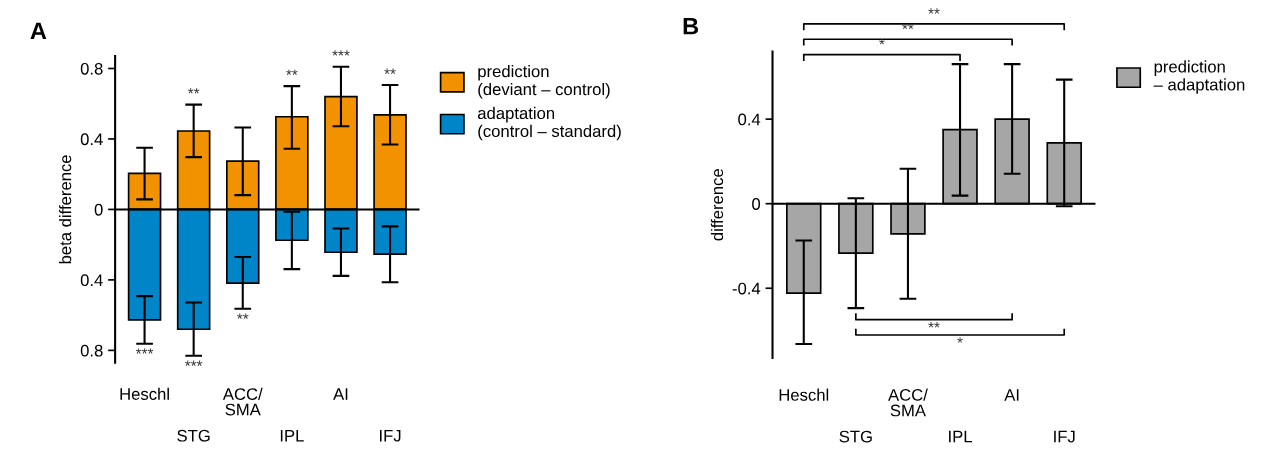  Describe the element at coordinates (1199, 77) in the screenshot. I see `legend-label: prediction – adaptation` at that location.